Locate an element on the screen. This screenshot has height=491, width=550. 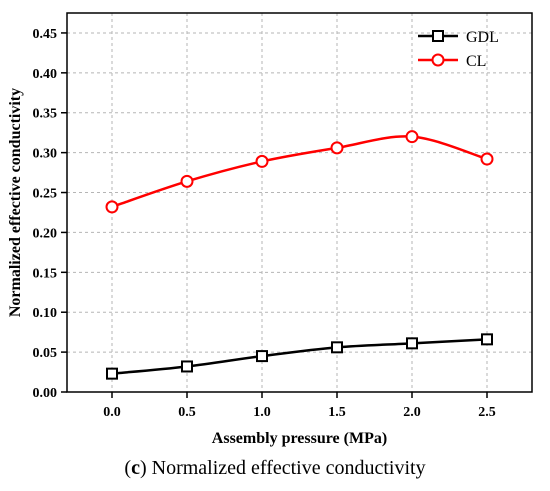
legend-item-gdl: GDL is located at coordinates (458, 37).